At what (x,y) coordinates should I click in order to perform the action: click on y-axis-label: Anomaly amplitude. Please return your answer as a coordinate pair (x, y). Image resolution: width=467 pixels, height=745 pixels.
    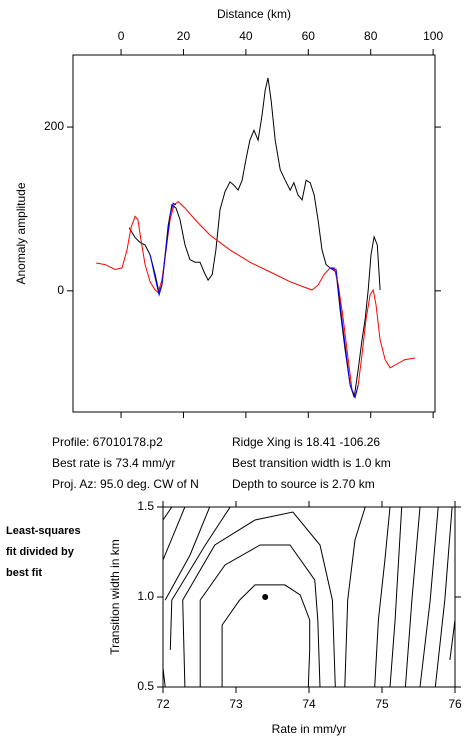
    Looking at the image, I should click on (21, 233).